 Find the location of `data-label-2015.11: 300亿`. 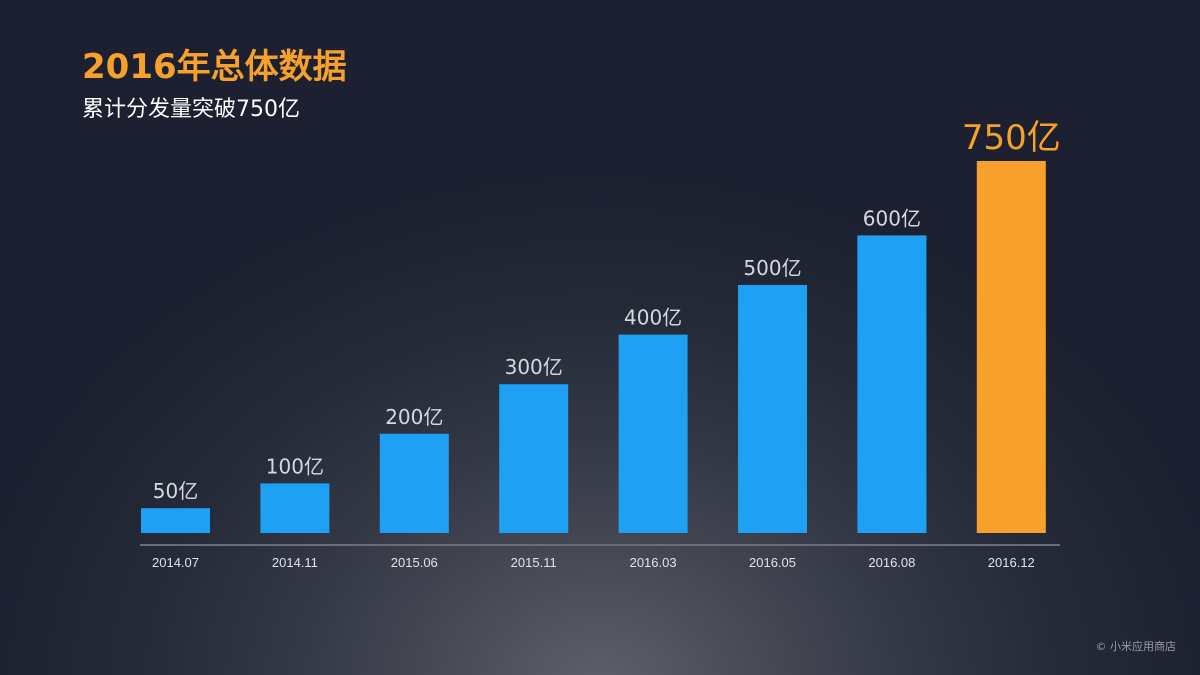

data-label-2015.11: 300亿 is located at coordinates (534, 367).